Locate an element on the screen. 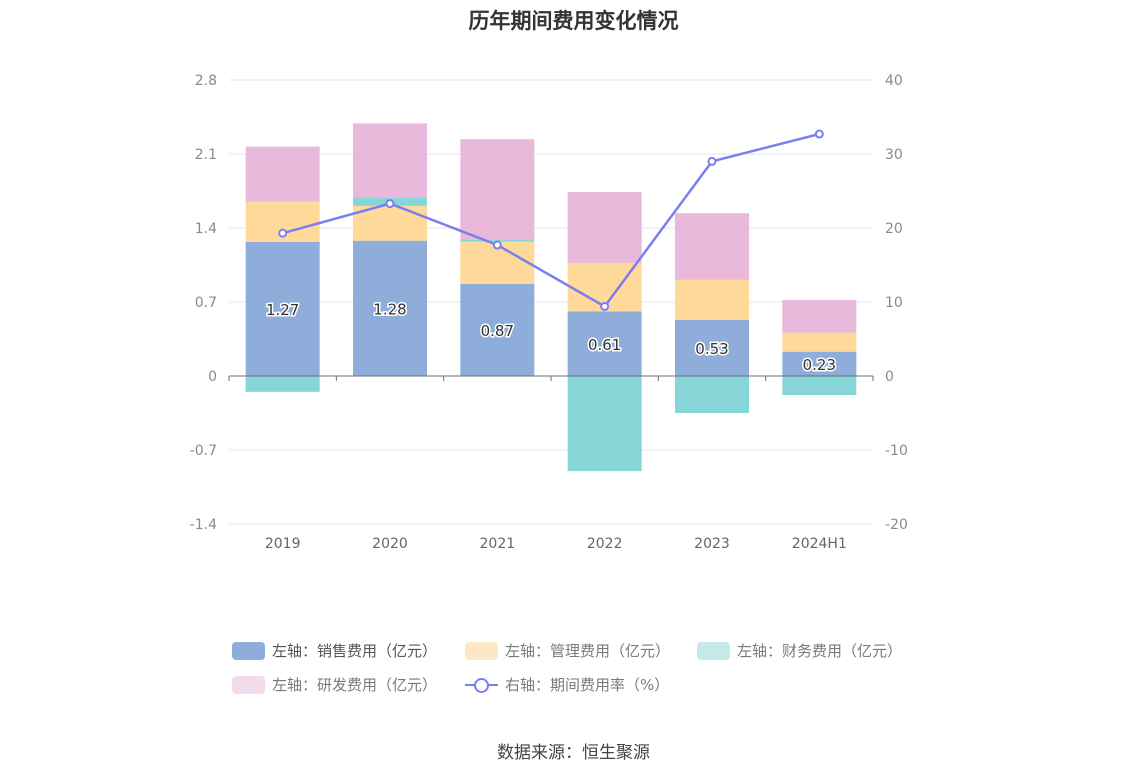 This screenshot has width=1147, height=776. legend-item-admin: 左轴：管理费用（亿元） is located at coordinates (567, 650).